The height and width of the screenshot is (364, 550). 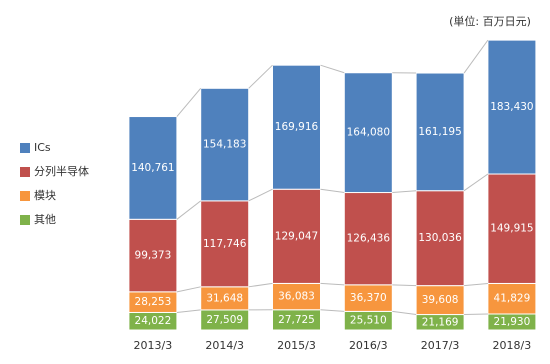 I want to click on data-label: 25,510, so click(x=368, y=321).